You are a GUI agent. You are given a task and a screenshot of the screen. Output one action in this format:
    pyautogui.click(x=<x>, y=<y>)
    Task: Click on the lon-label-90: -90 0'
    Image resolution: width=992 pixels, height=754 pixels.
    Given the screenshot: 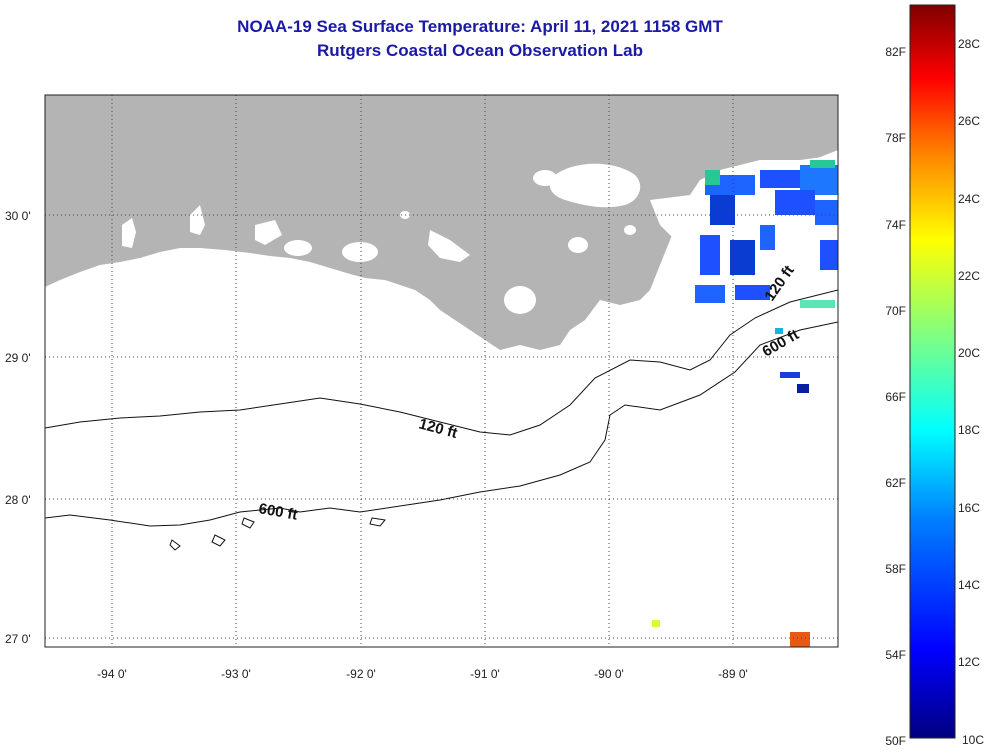 What is the action you would take?
    pyautogui.click(x=609, y=674)
    